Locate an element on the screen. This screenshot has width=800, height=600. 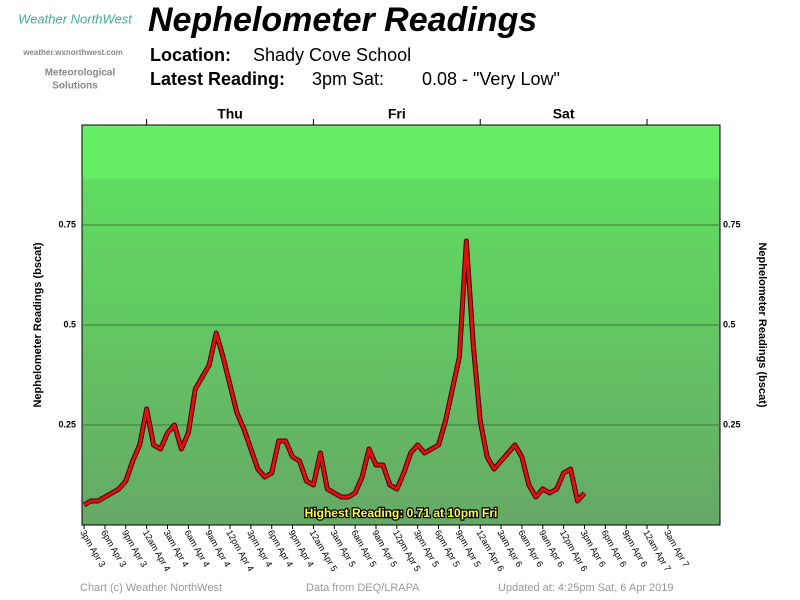
day-label: Fri is located at coordinates (397, 114).